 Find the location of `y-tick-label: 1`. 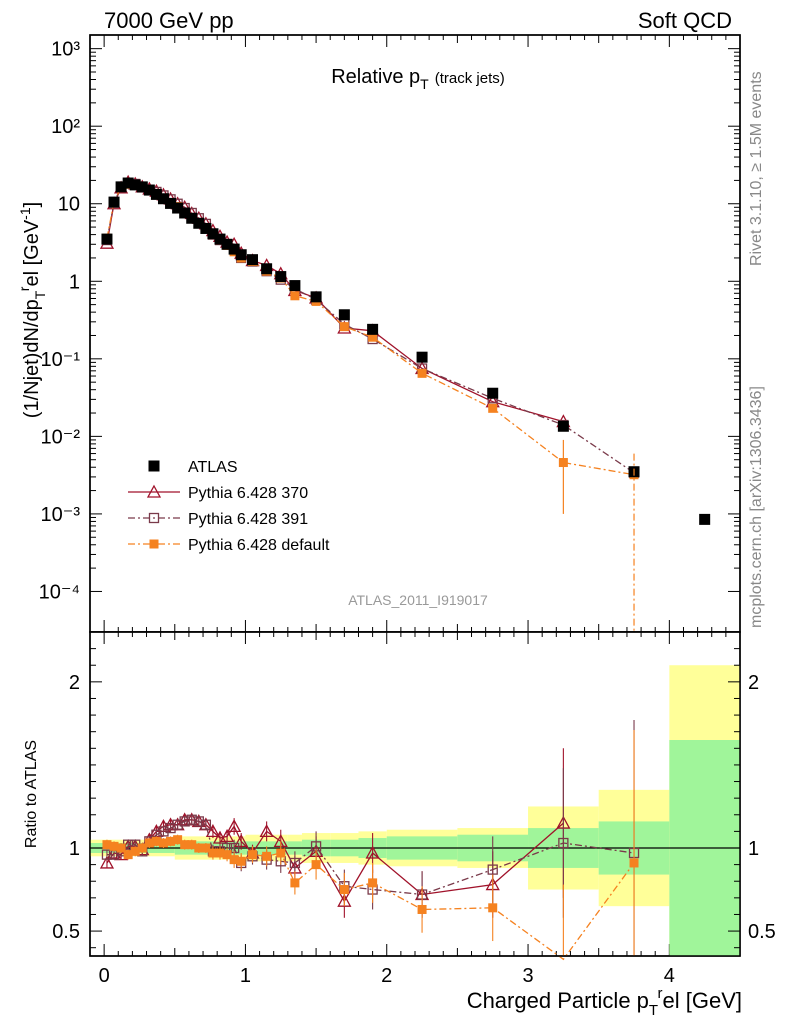

y-tick-label: 1 is located at coordinates (74, 282).